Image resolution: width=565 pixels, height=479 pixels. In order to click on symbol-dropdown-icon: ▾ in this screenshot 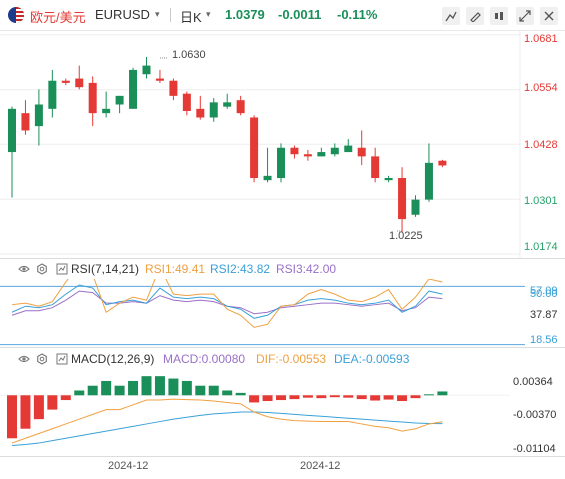, I will do `click(157, 14)`.